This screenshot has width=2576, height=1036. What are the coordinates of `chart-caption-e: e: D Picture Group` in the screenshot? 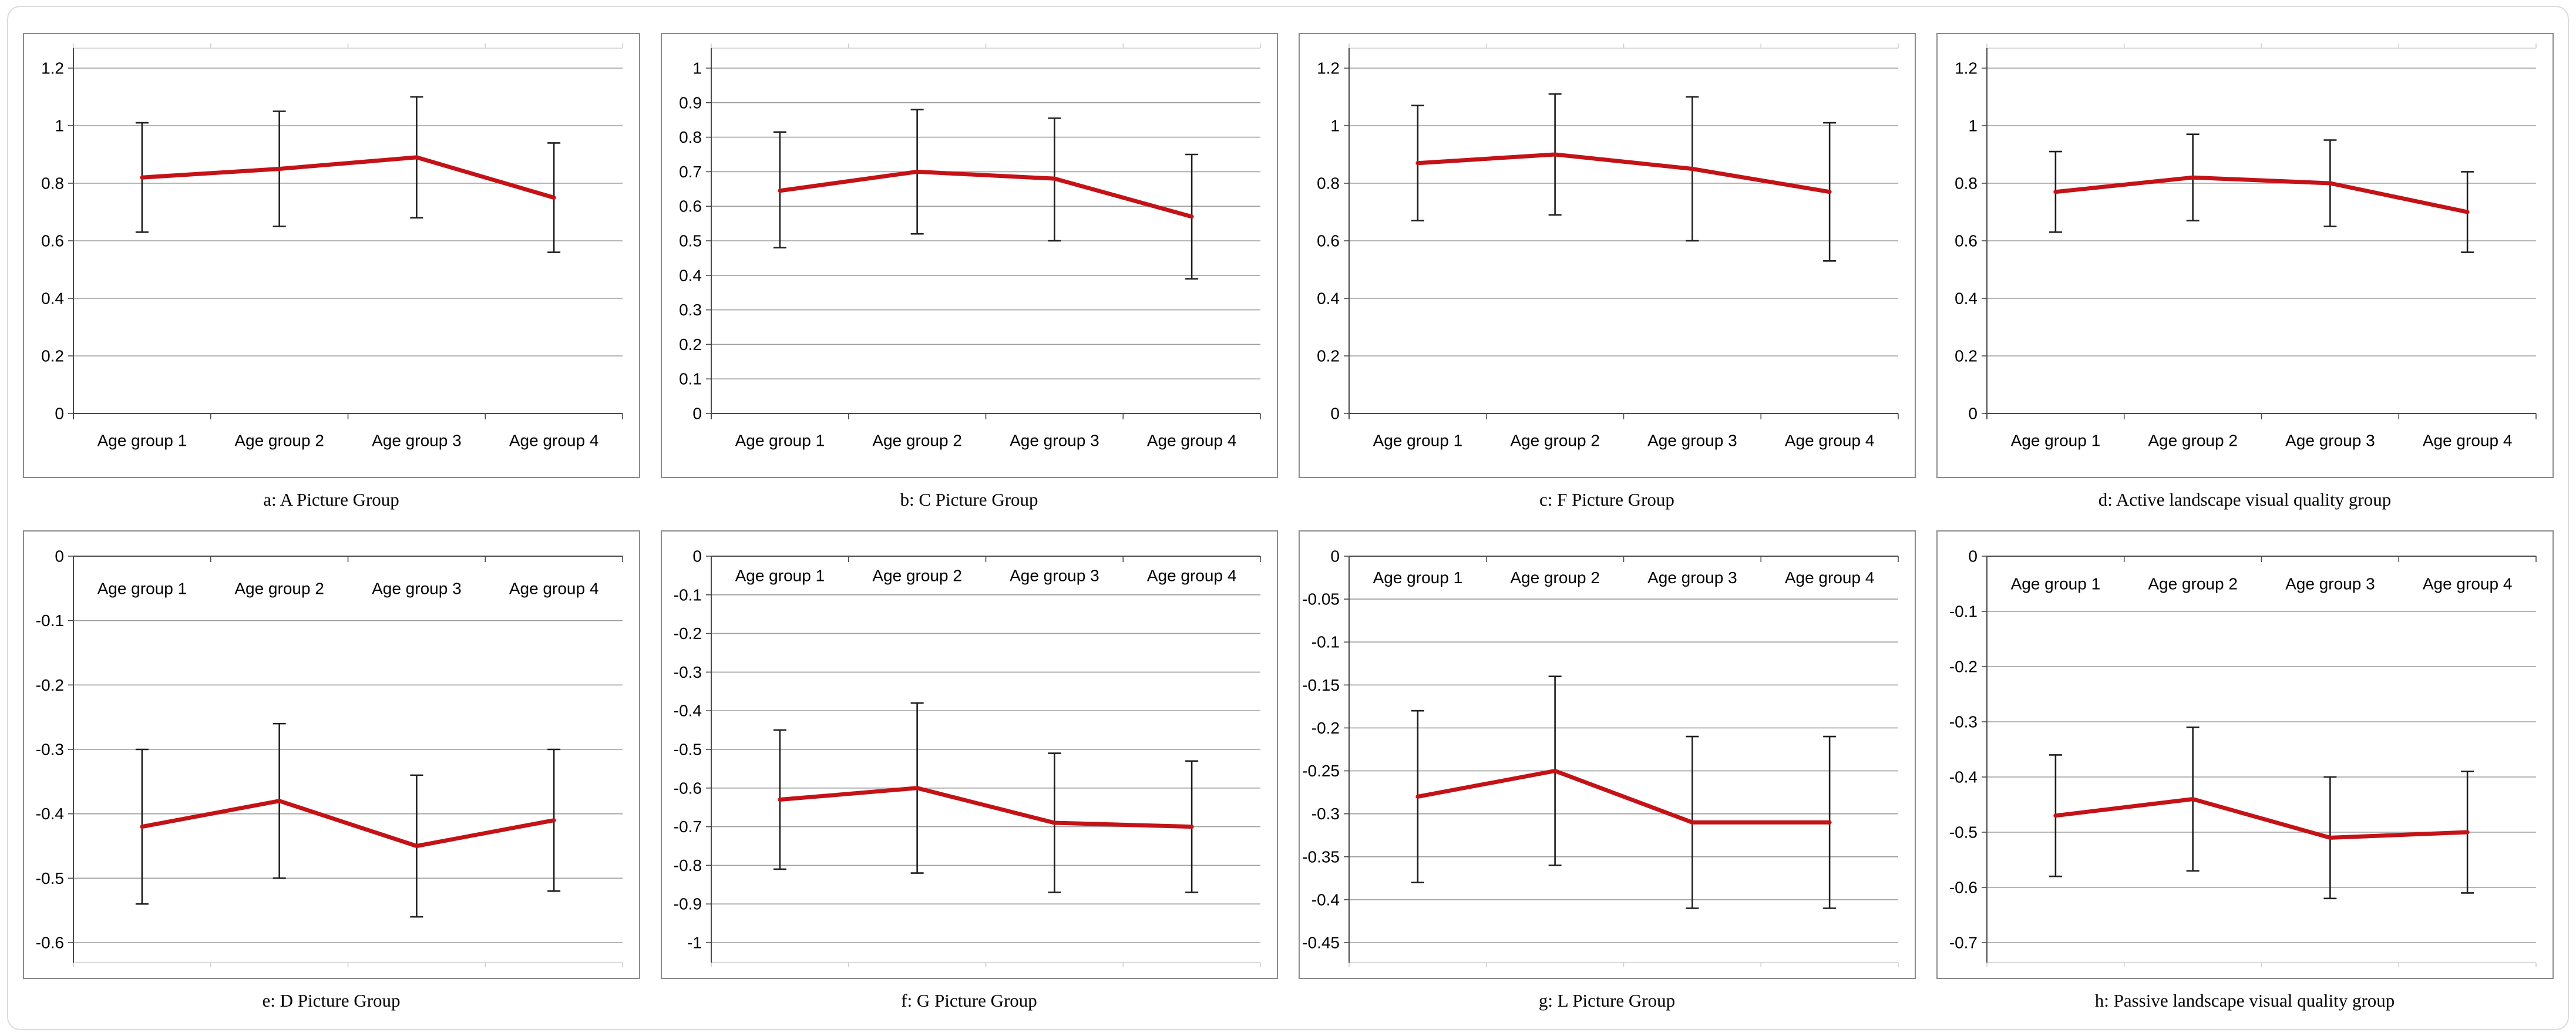 It's located at (332, 1000).